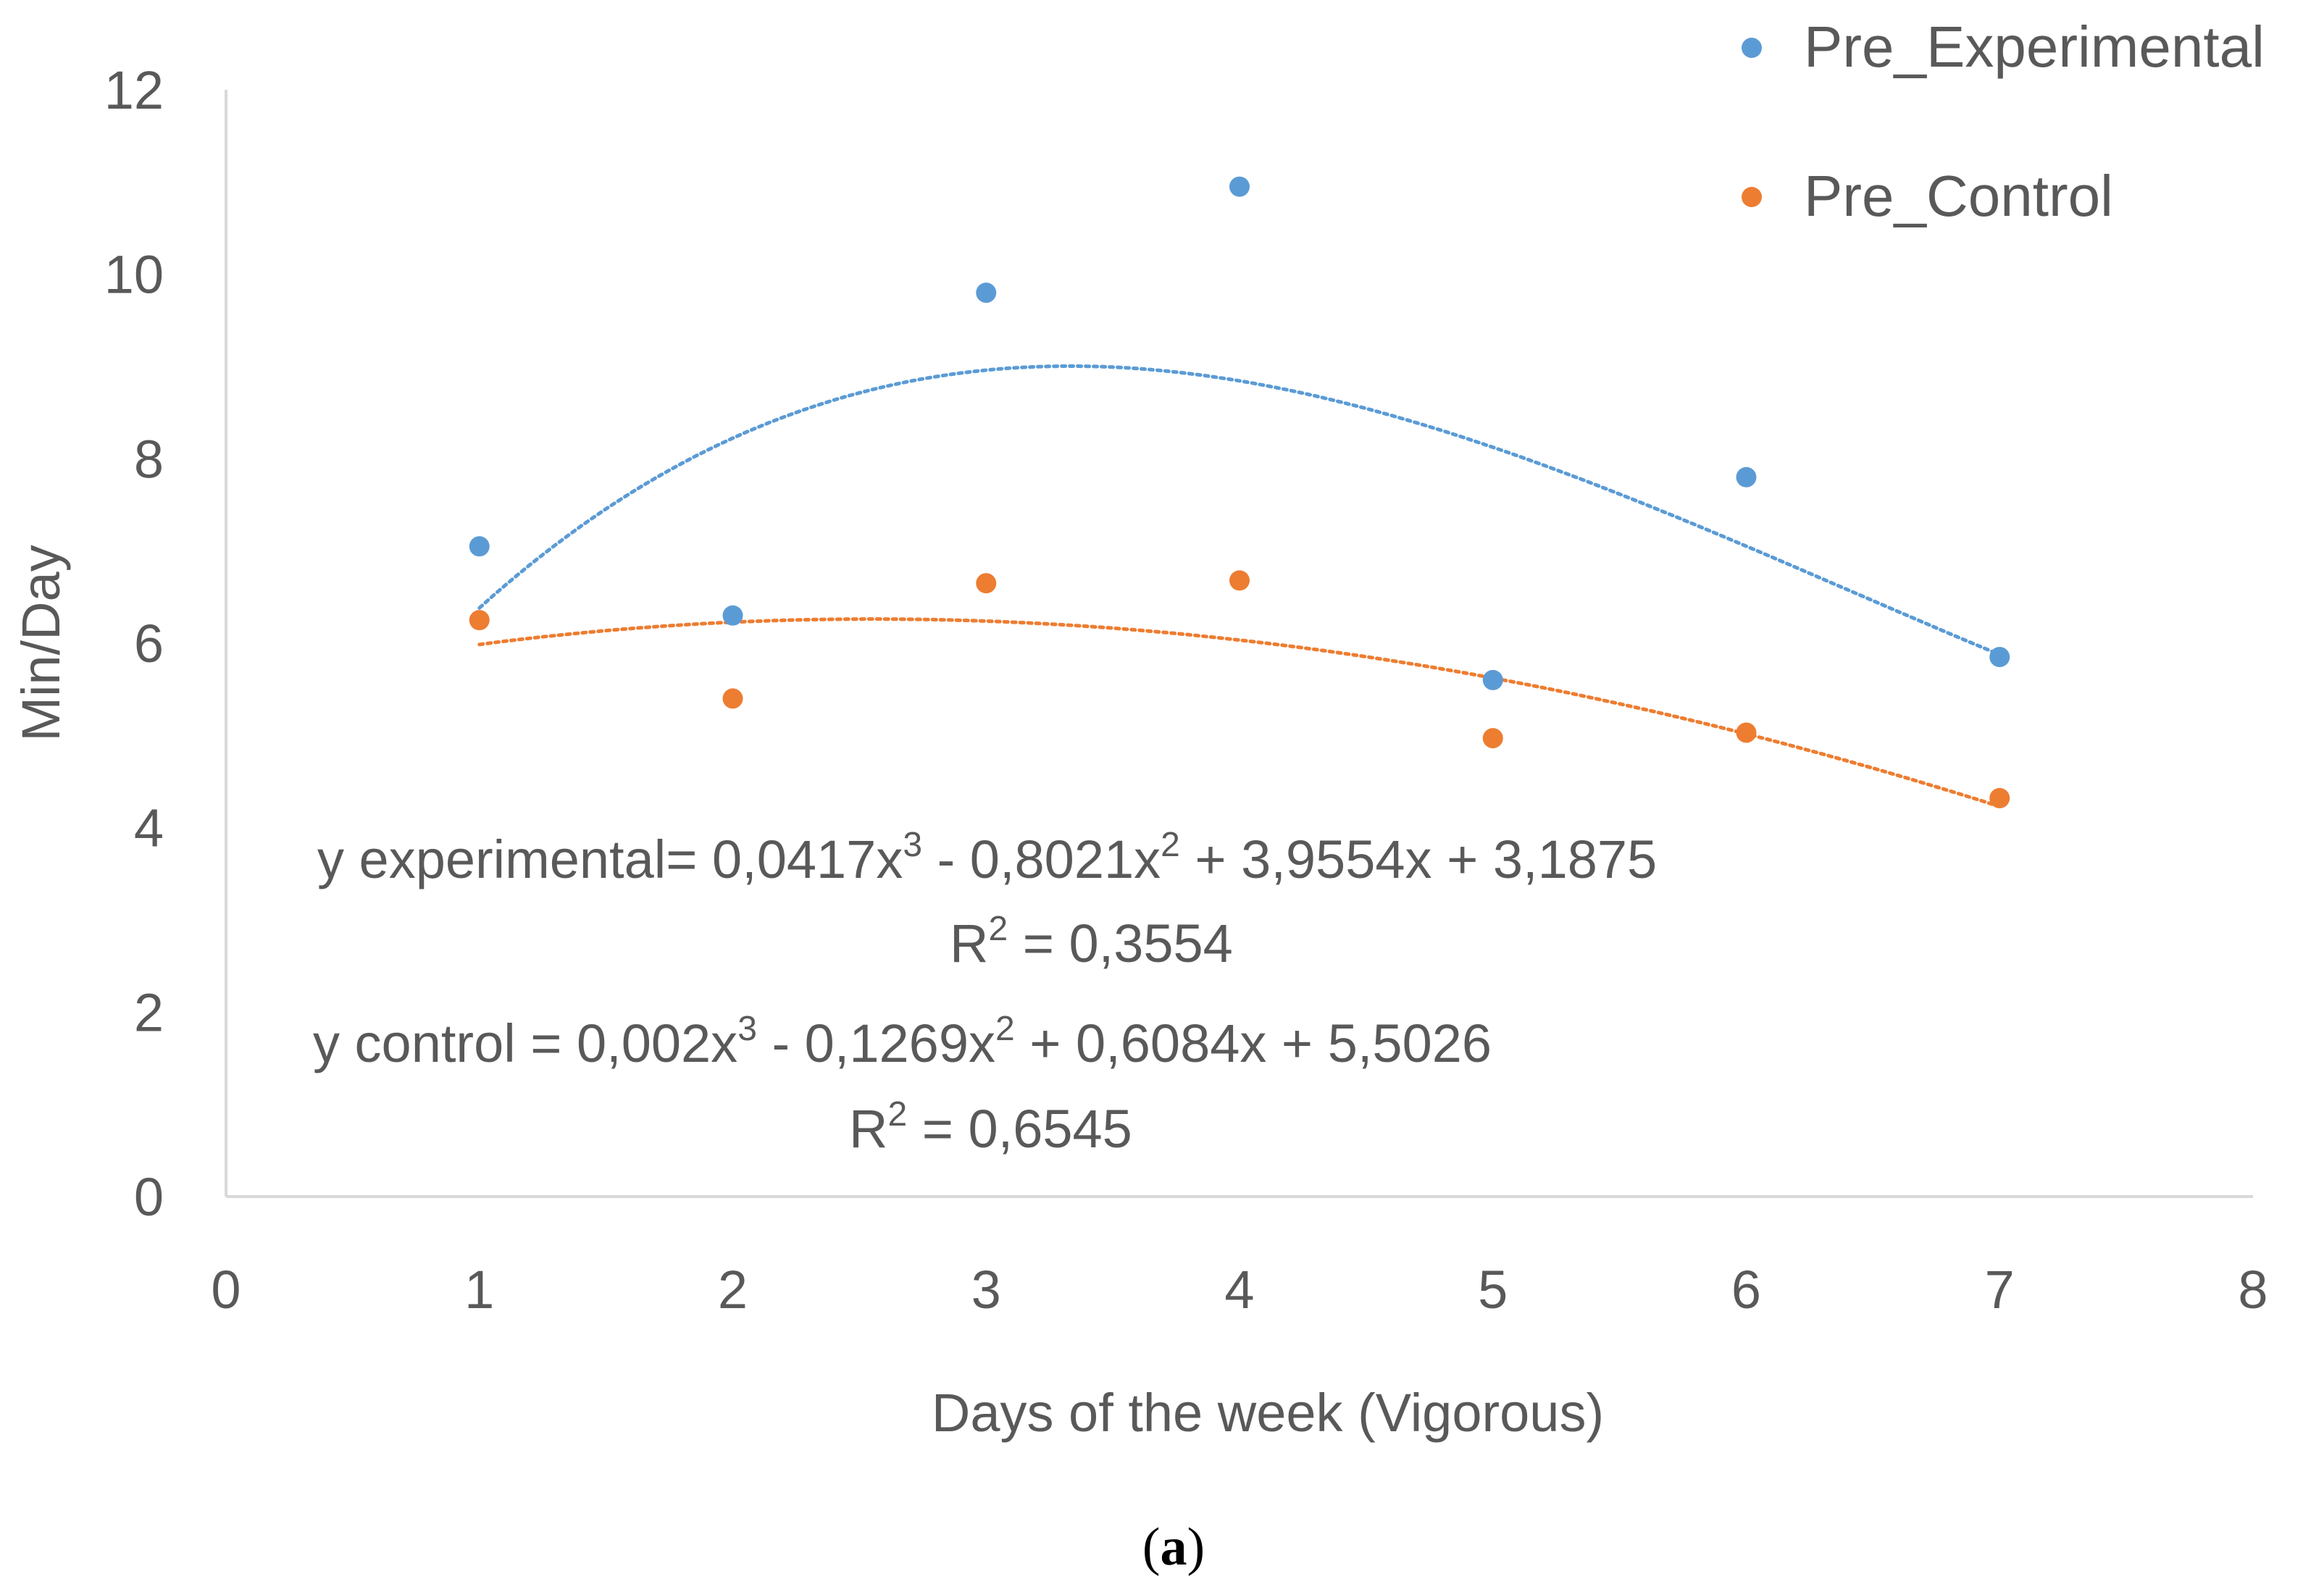 The height and width of the screenshot is (1579, 2324). Describe the element at coordinates (149, 1012) in the screenshot. I see `y-tick-label: 2` at that location.